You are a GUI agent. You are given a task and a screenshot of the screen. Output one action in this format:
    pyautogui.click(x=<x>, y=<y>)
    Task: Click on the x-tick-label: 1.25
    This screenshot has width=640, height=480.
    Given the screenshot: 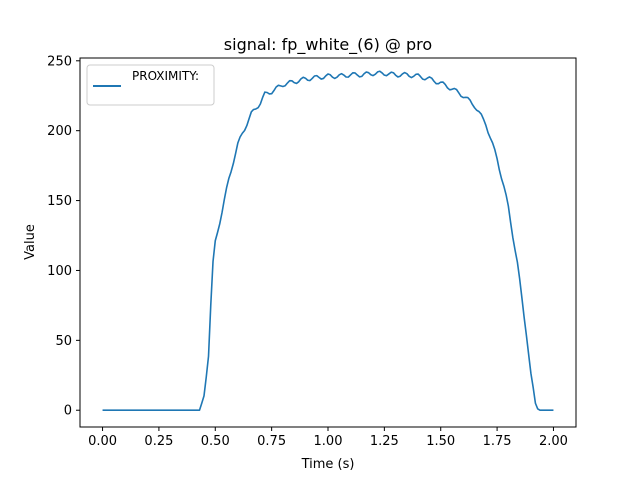 What is the action you would take?
    pyautogui.click(x=384, y=441)
    